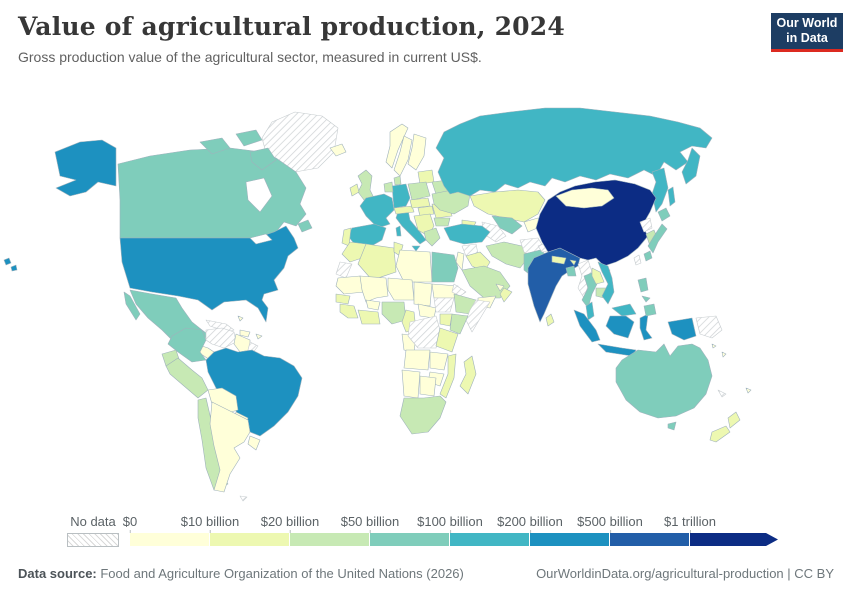 The width and height of the screenshot is (850, 600). I want to click on country-hispaniola, so click(245, 333).